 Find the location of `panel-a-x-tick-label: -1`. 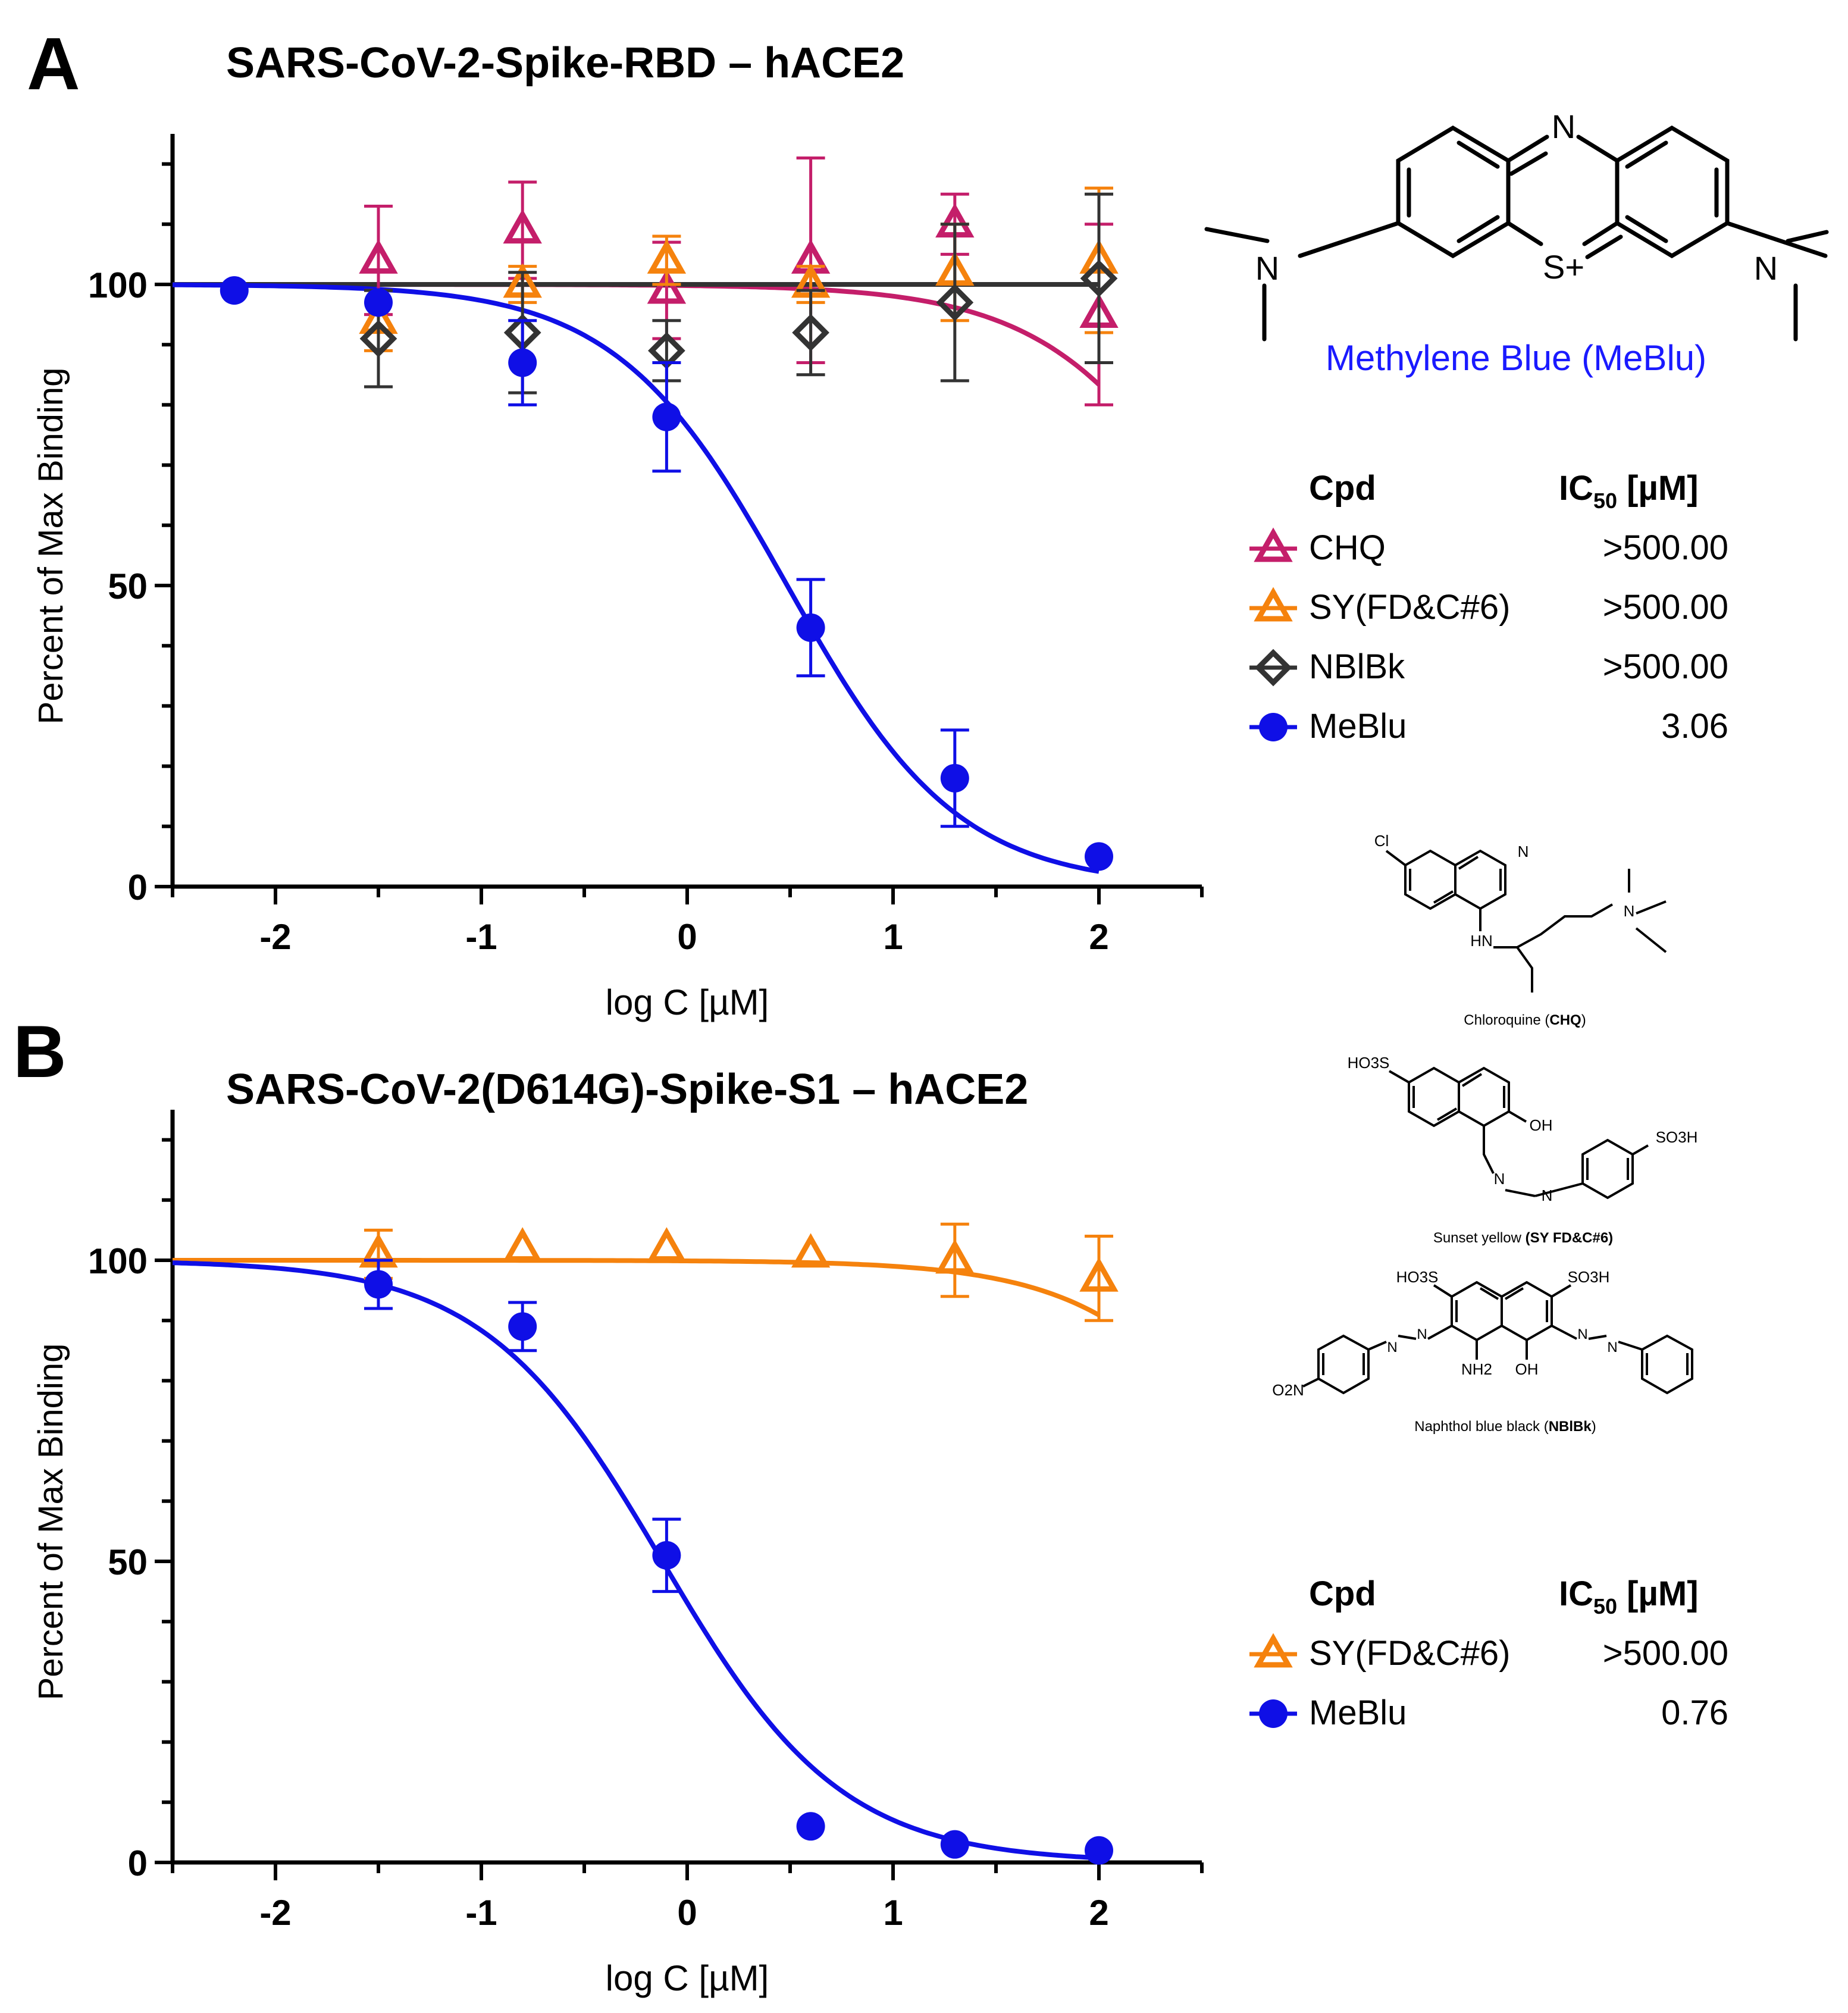

panel-a-x-tick-label: -1 is located at coordinates (481, 937).